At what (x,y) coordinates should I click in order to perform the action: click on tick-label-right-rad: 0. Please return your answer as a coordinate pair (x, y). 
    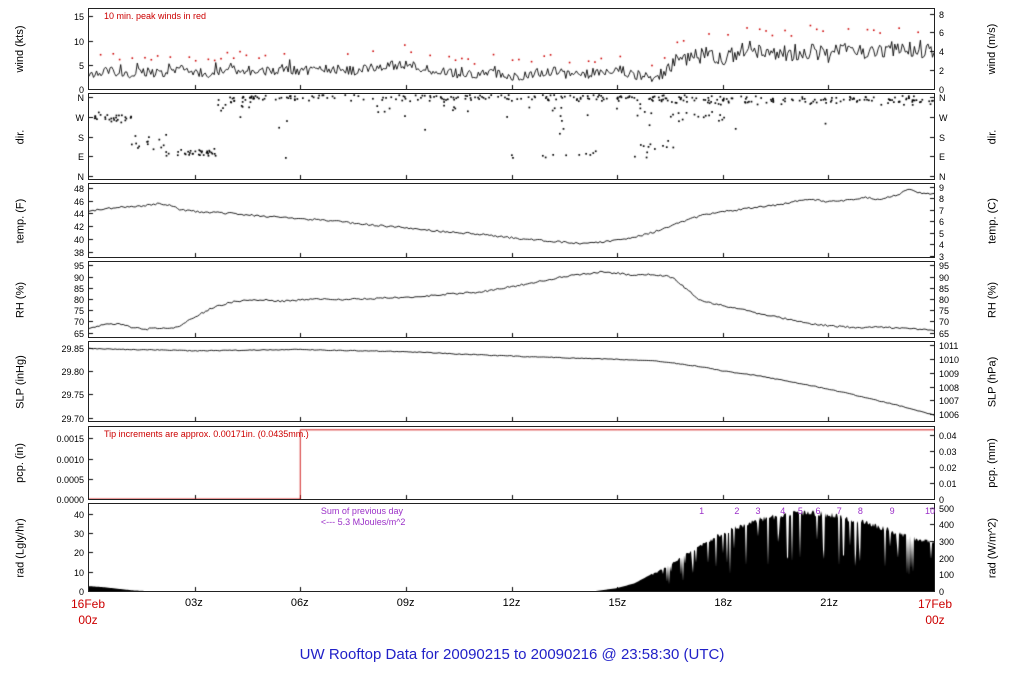
    Looking at the image, I should click on (942, 592).